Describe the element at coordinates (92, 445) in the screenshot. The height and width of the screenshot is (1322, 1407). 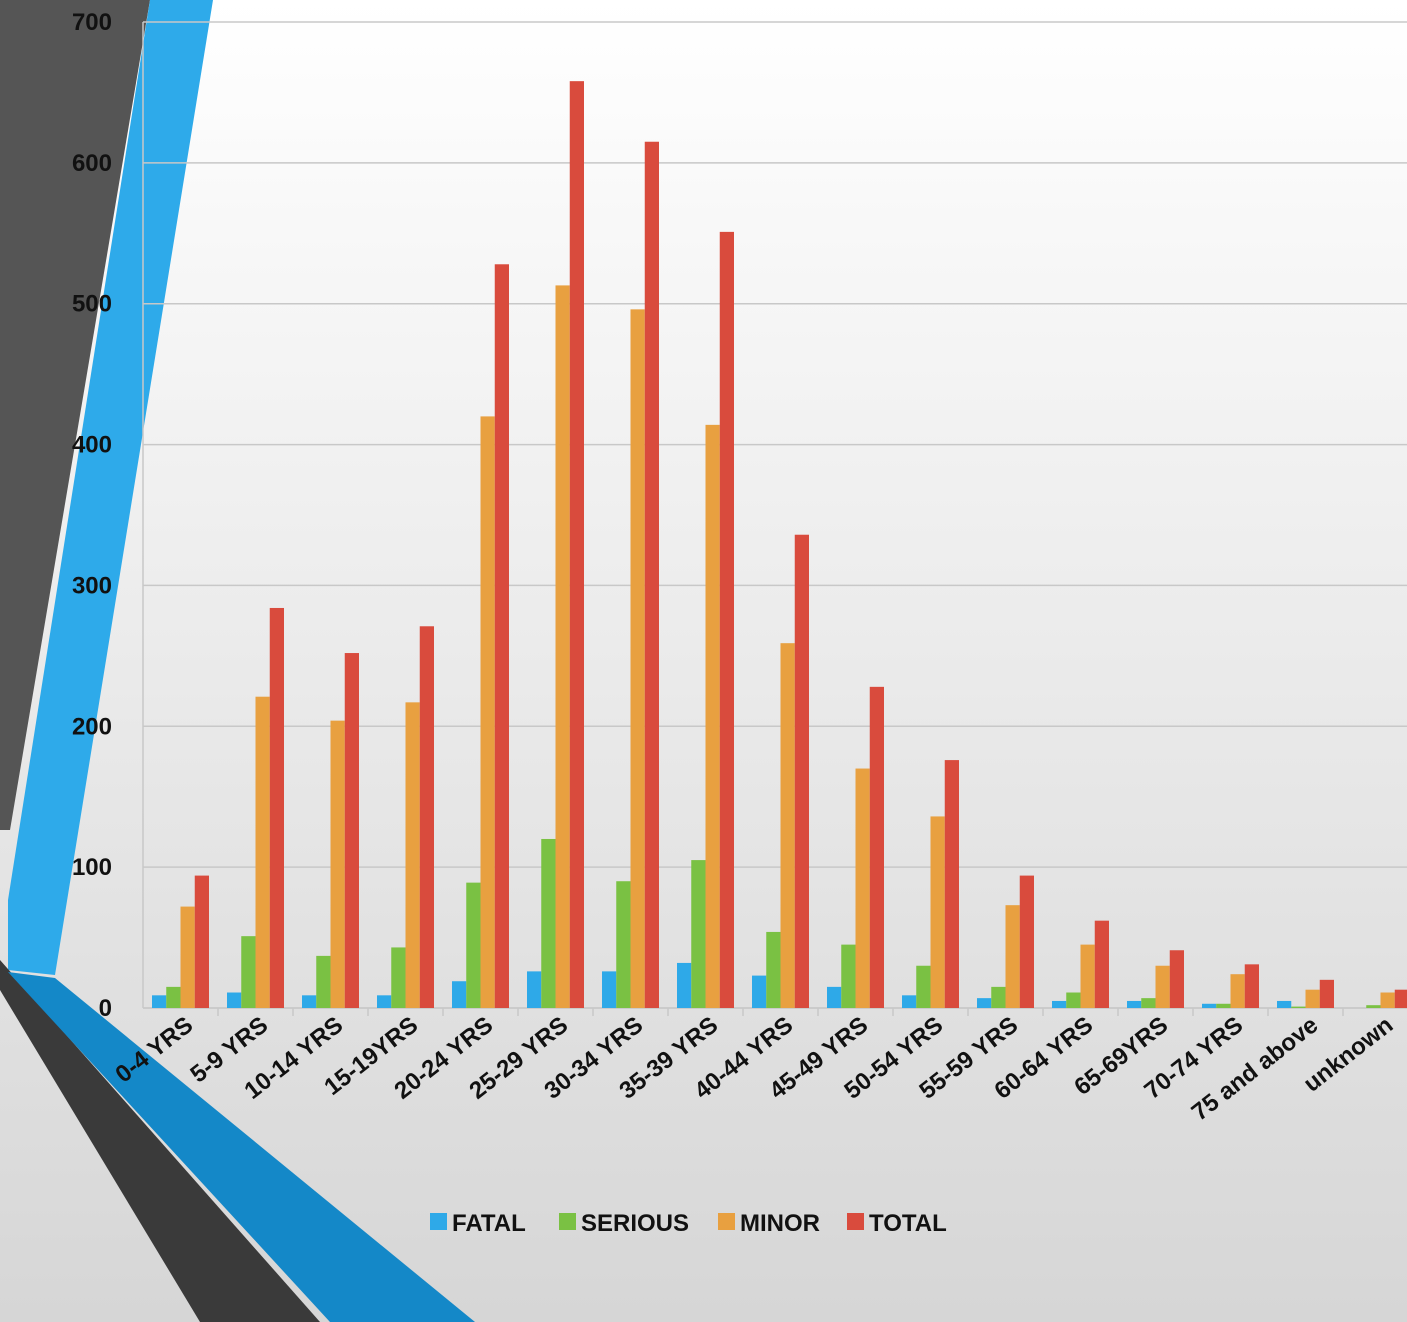
I see `y-tick-label: 400` at that location.